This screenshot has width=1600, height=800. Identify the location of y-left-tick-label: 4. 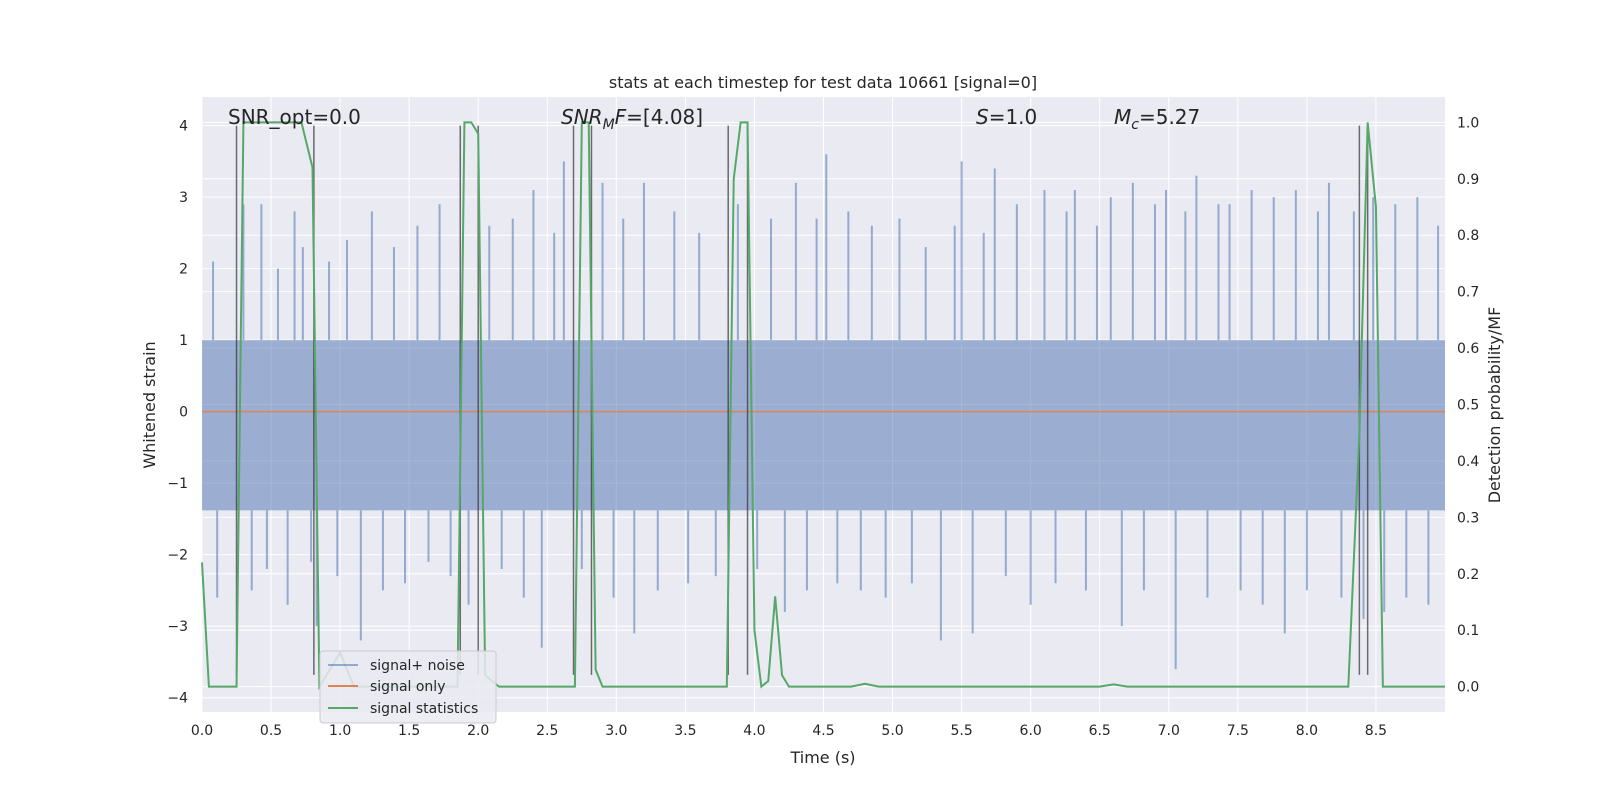
(183, 127).